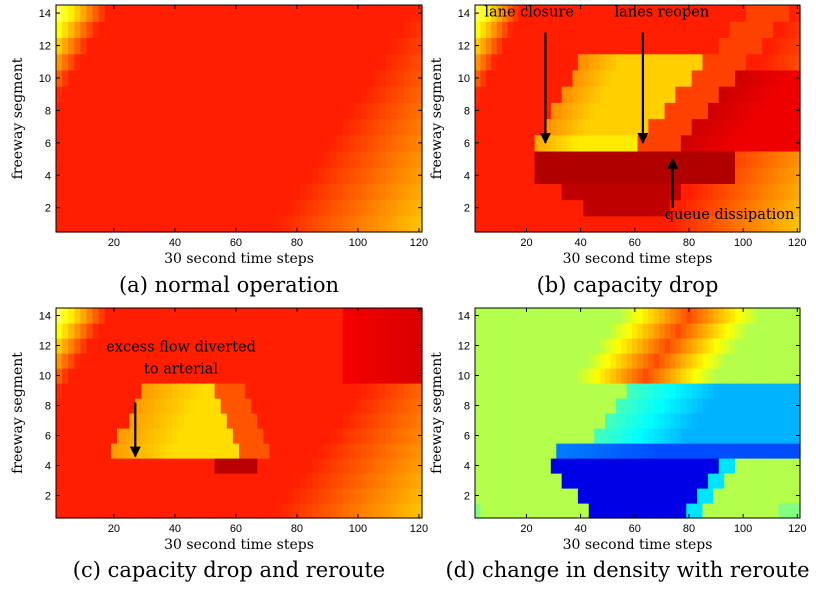  Describe the element at coordinates (464, 347) in the screenshot. I see `y-tick-label: 12` at that location.